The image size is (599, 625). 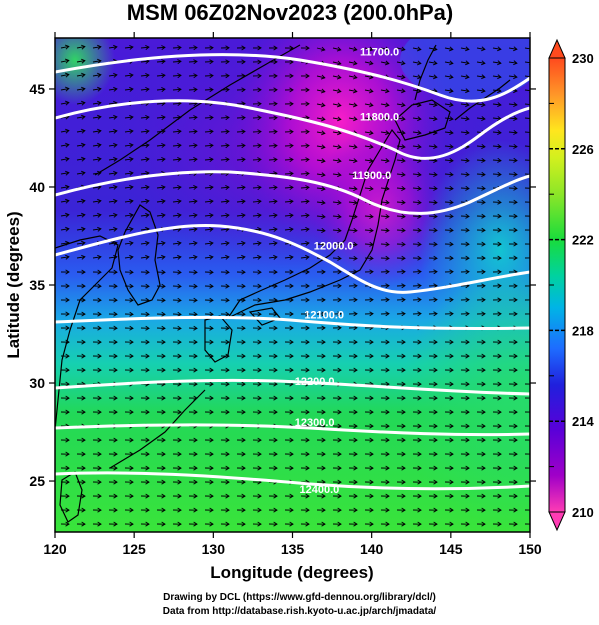 I want to click on contour-label: 11700.0, so click(x=379, y=53).